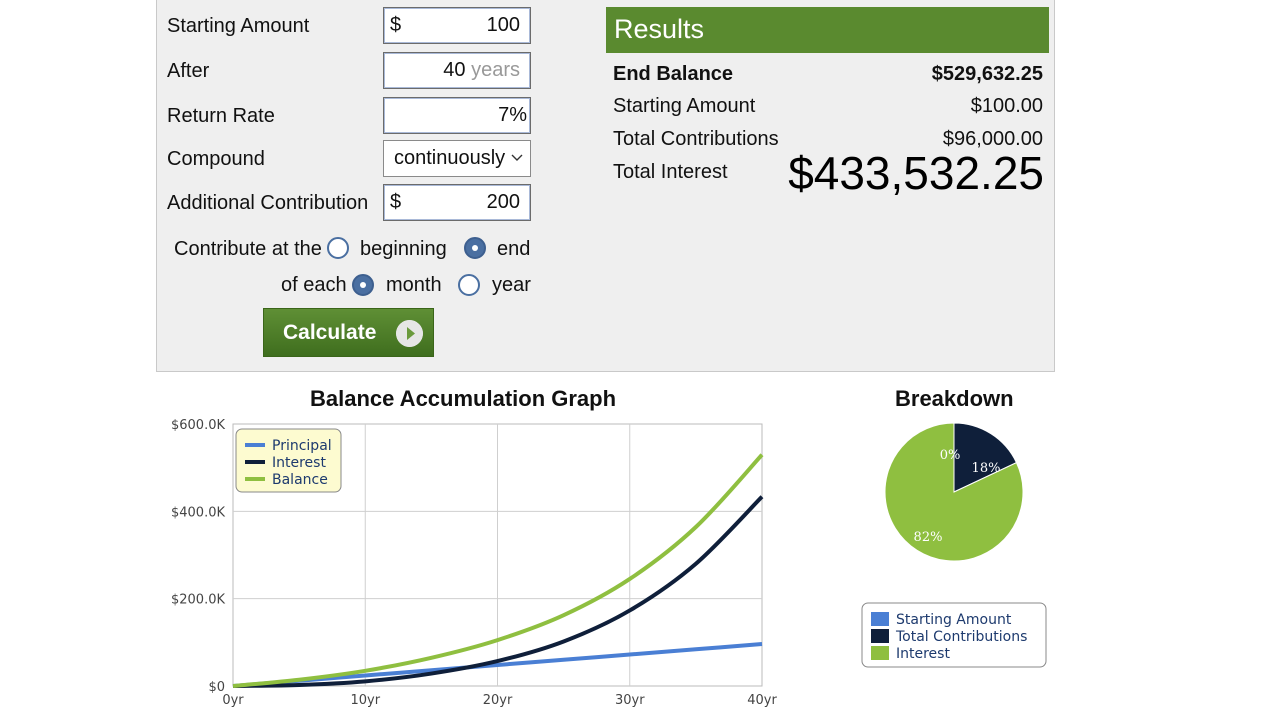  Describe the element at coordinates (670, 172) in the screenshot. I see `total-interest-label: Total Interest` at that location.